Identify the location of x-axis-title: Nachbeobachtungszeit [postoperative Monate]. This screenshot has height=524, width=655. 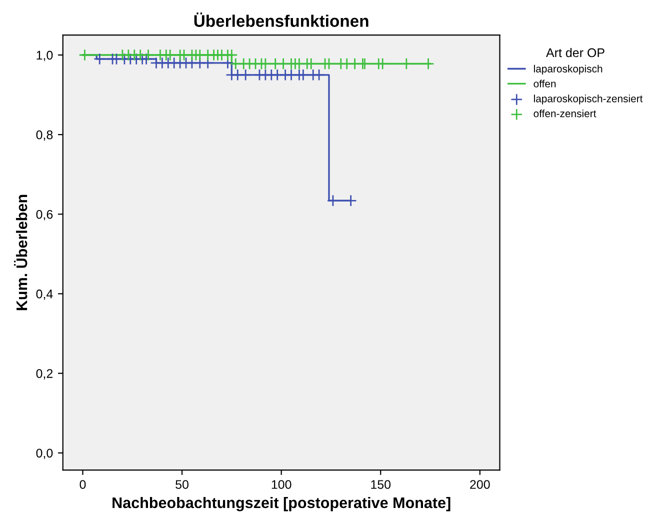
(281, 504).